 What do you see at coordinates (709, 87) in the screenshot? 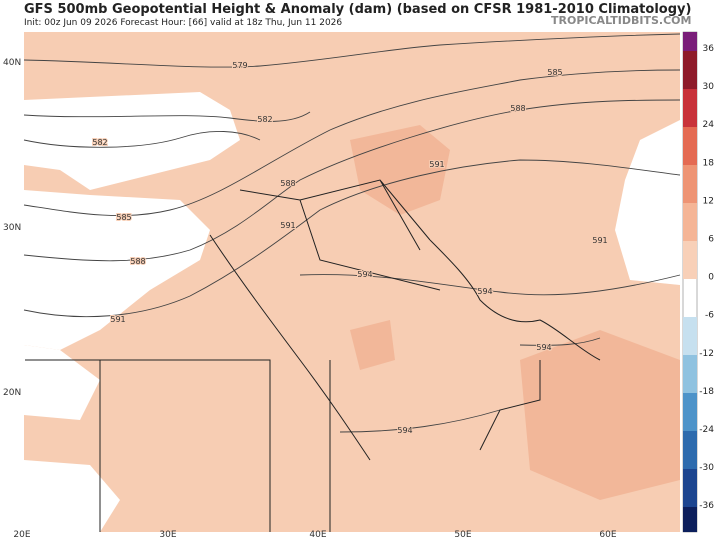
I see `colorbar-tick-label: 30` at bounding box center [709, 87].